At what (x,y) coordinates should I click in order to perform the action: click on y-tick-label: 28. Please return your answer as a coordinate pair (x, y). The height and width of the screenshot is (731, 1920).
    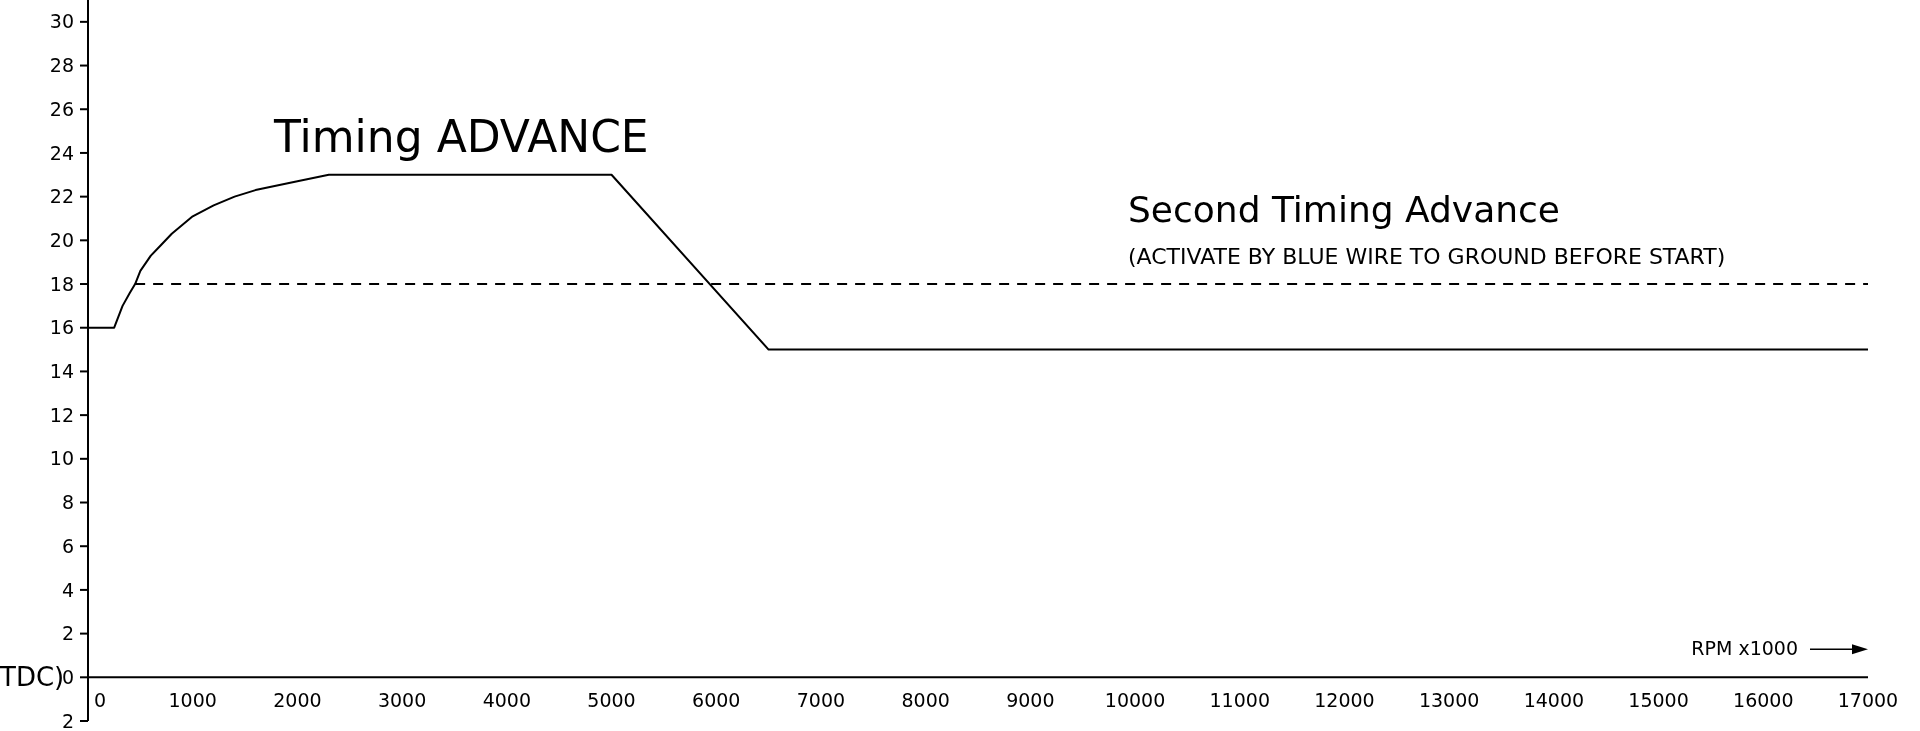
    Looking at the image, I should click on (61, 65).